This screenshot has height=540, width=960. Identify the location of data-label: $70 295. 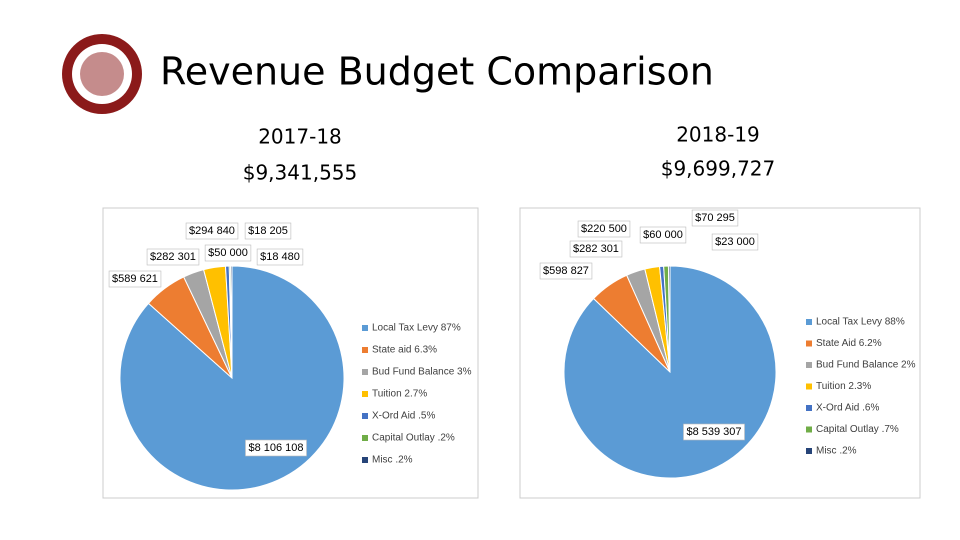
(715, 218).